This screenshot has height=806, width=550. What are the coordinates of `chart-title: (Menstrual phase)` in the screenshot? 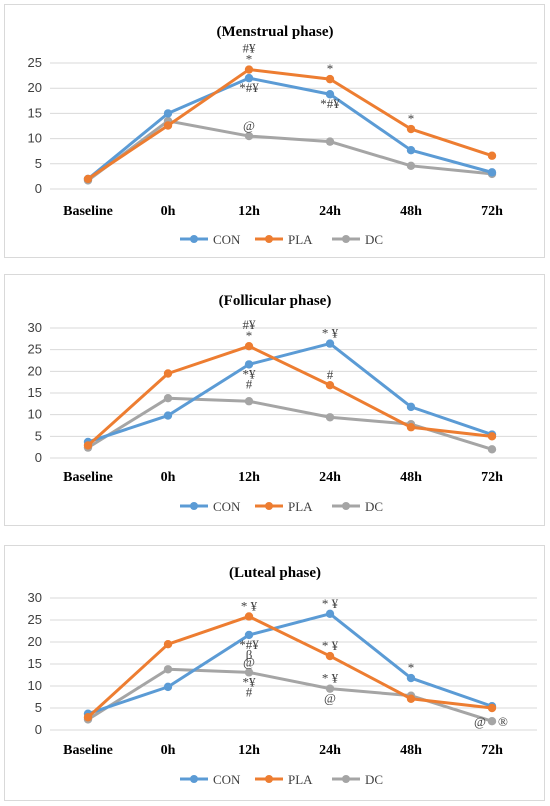 It's located at (274, 32).